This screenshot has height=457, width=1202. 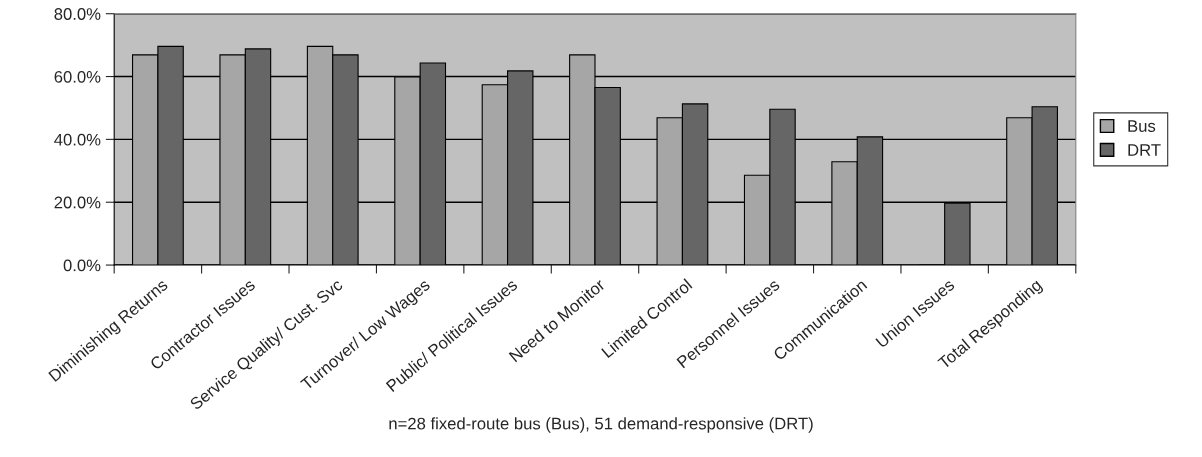 I want to click on y-tick-label: 60.0%, so click(x=77, y=76).